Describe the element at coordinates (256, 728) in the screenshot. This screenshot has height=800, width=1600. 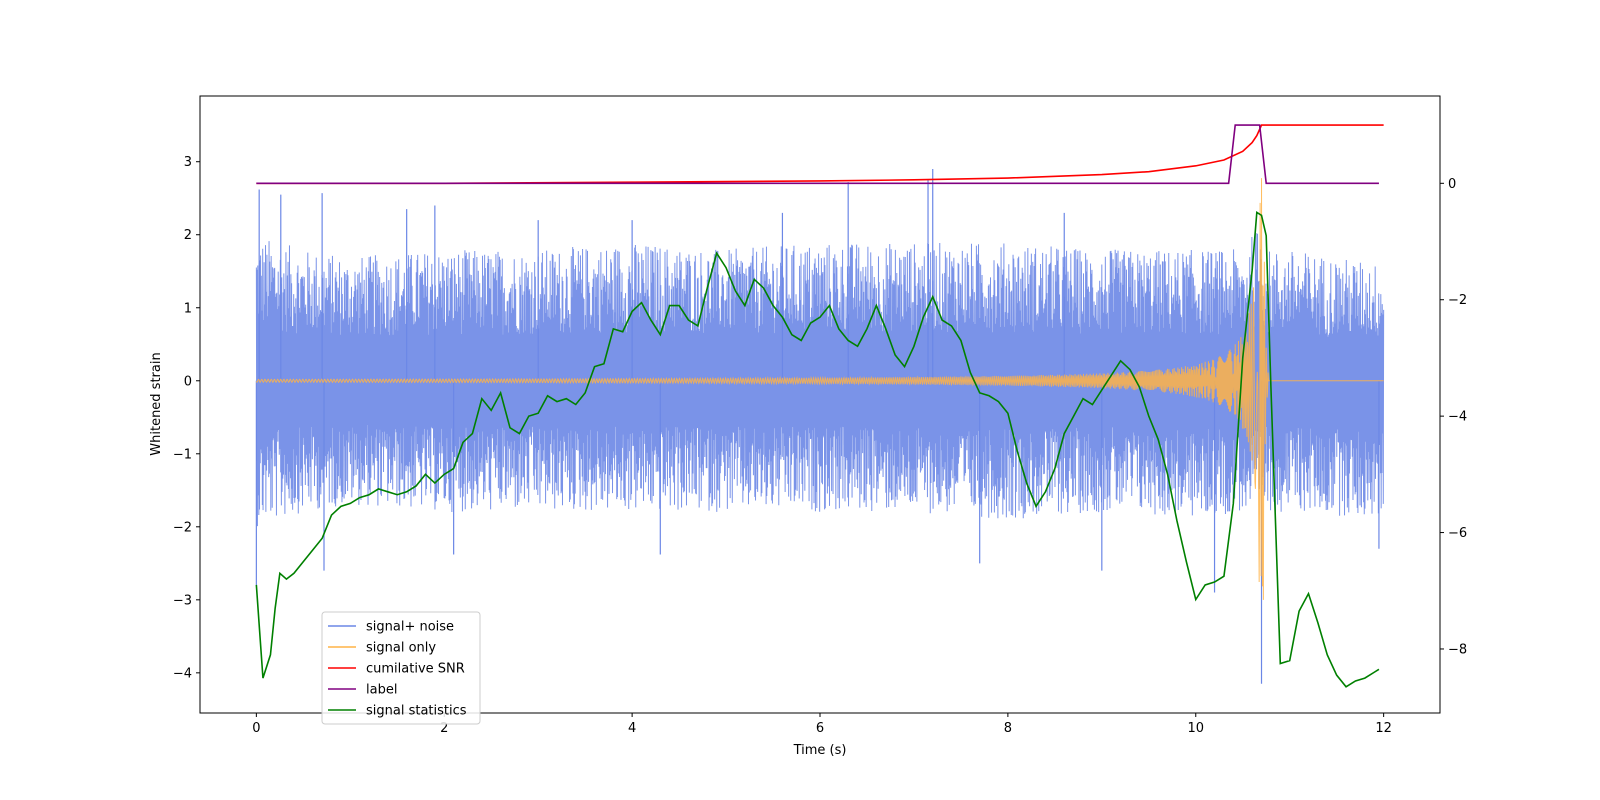
I see `x-tick-label: 0` at that location.